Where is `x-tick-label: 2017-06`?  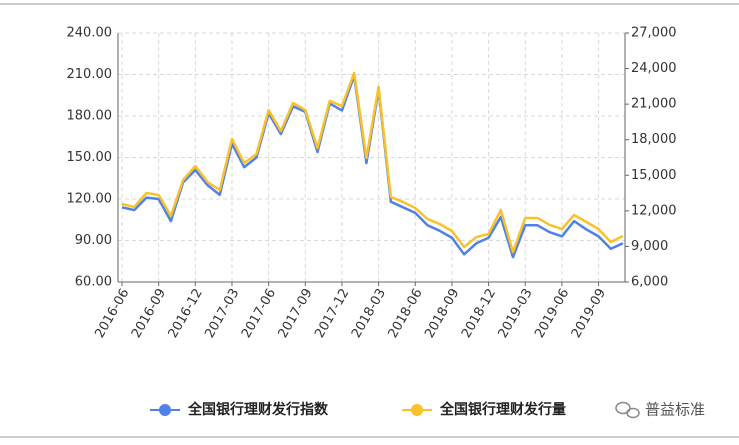
x-tick-label: 2017-06 is located at coordinates (259, 313).